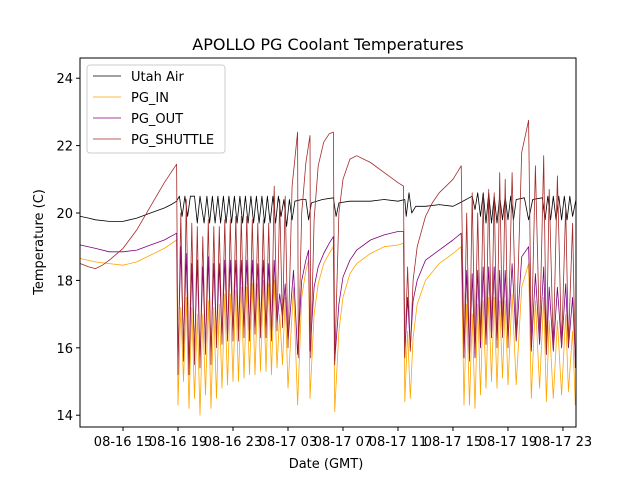  What do you see at coordinates (343, 442) in the screenshot?
I see `x-tick-label: 08-17 07` at bounding box center [343, 442].